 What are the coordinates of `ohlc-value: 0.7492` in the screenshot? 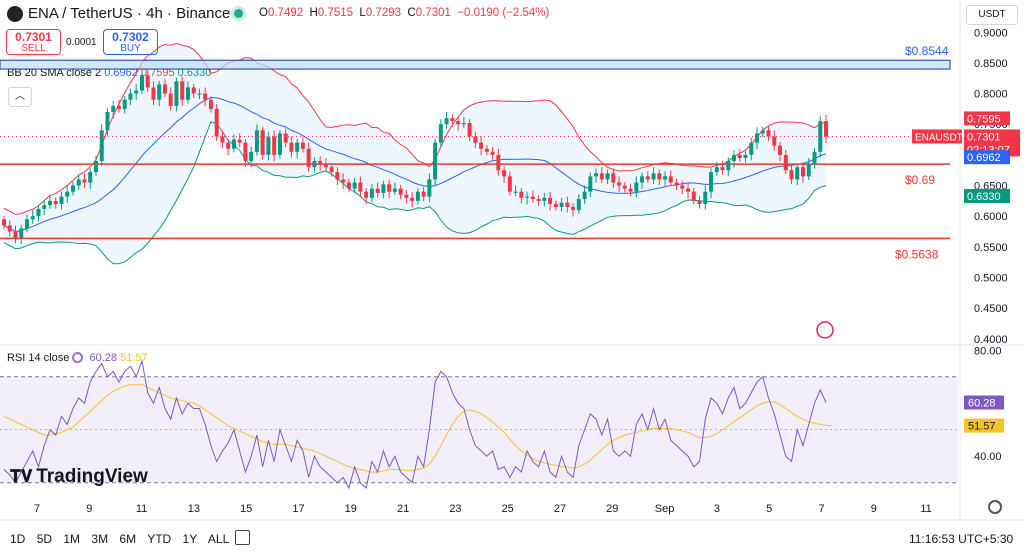 It's located at (285, 13).